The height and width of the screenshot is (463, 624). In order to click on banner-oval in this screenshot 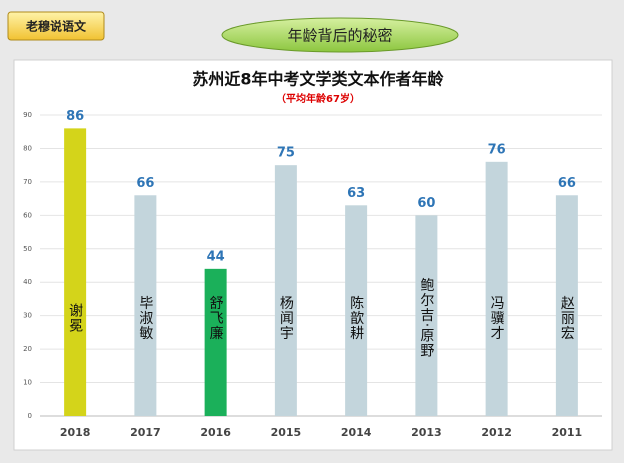, I will do `click(340, 35)`.